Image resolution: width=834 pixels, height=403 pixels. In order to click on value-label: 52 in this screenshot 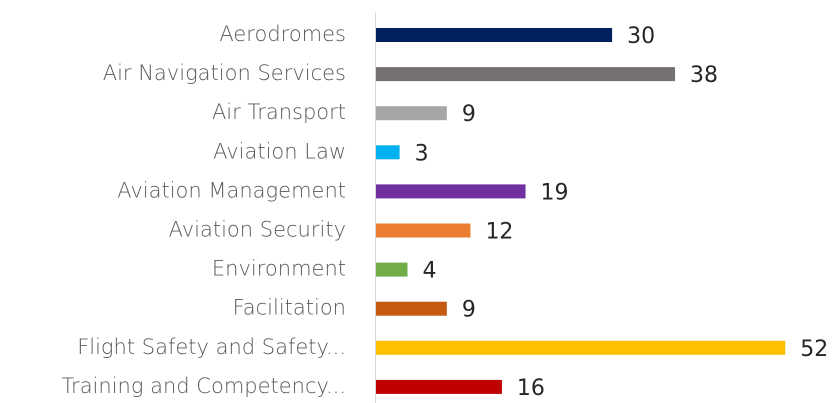, I will do `click(814, 349)`.